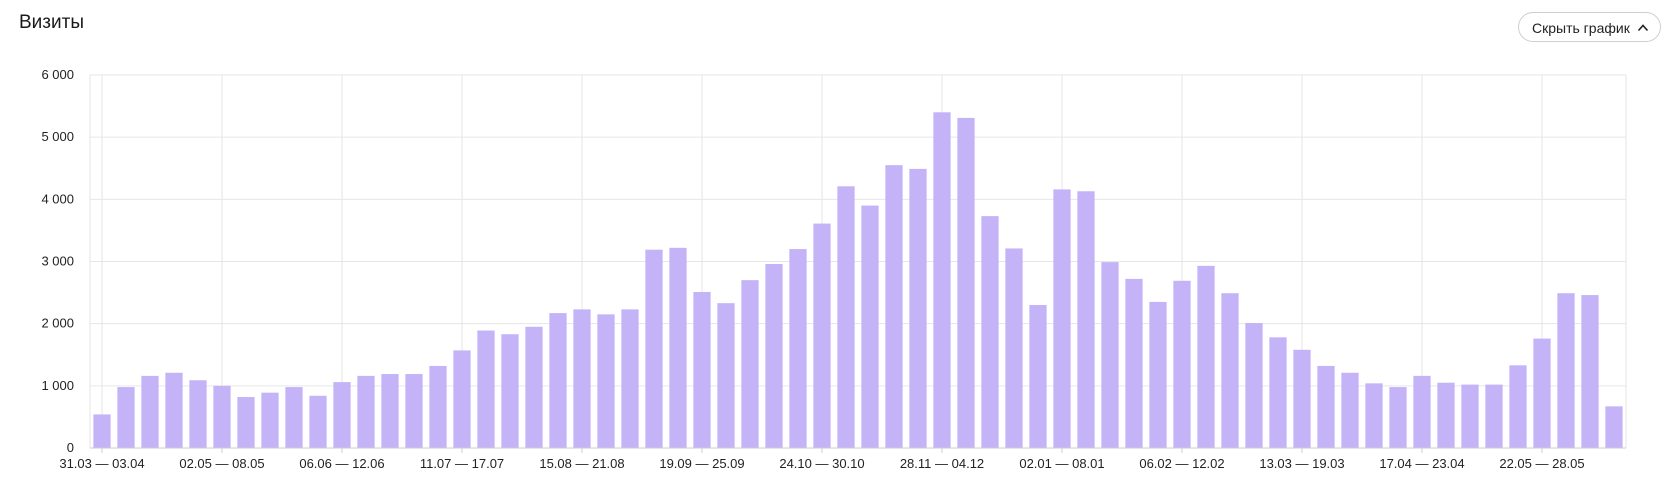 This screenshot has height=488, width=1676. I want to click on x-tick-label: 02.01 — 08.01, so click(1061, 463).